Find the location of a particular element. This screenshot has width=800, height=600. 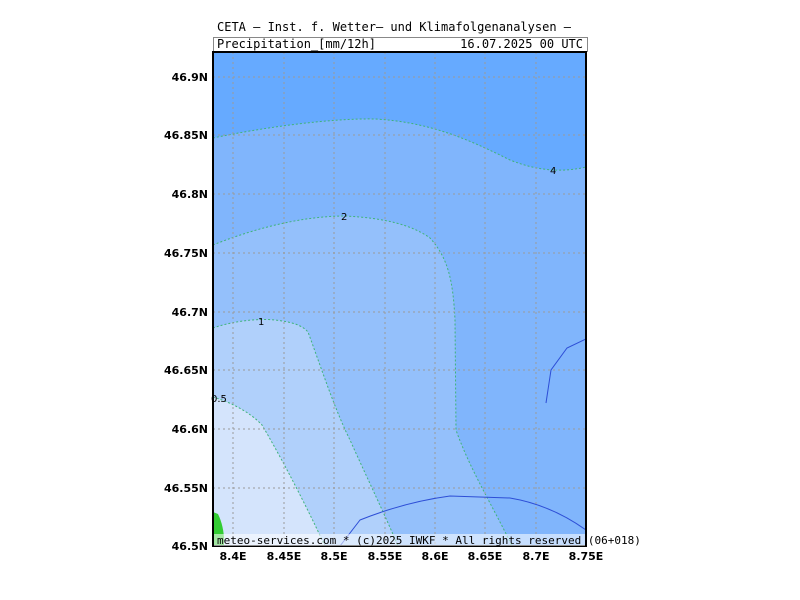

y-tick-label: 46.65N is located at coordinates (186, 370).